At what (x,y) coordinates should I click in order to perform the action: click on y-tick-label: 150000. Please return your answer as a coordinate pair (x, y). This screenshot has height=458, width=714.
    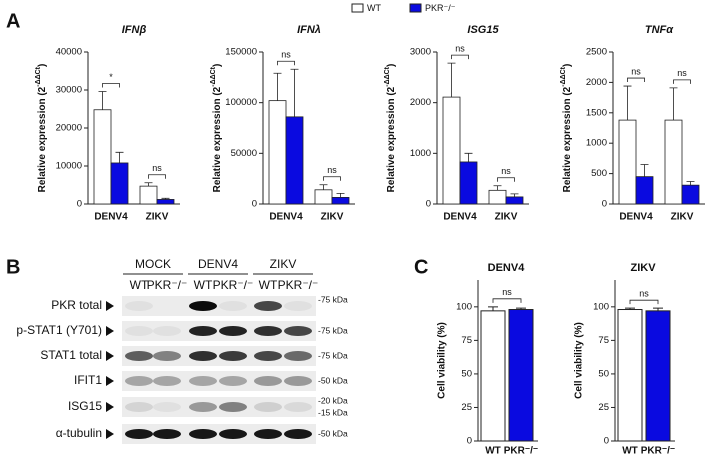
    Looking at the image, I should click on (241, 52).